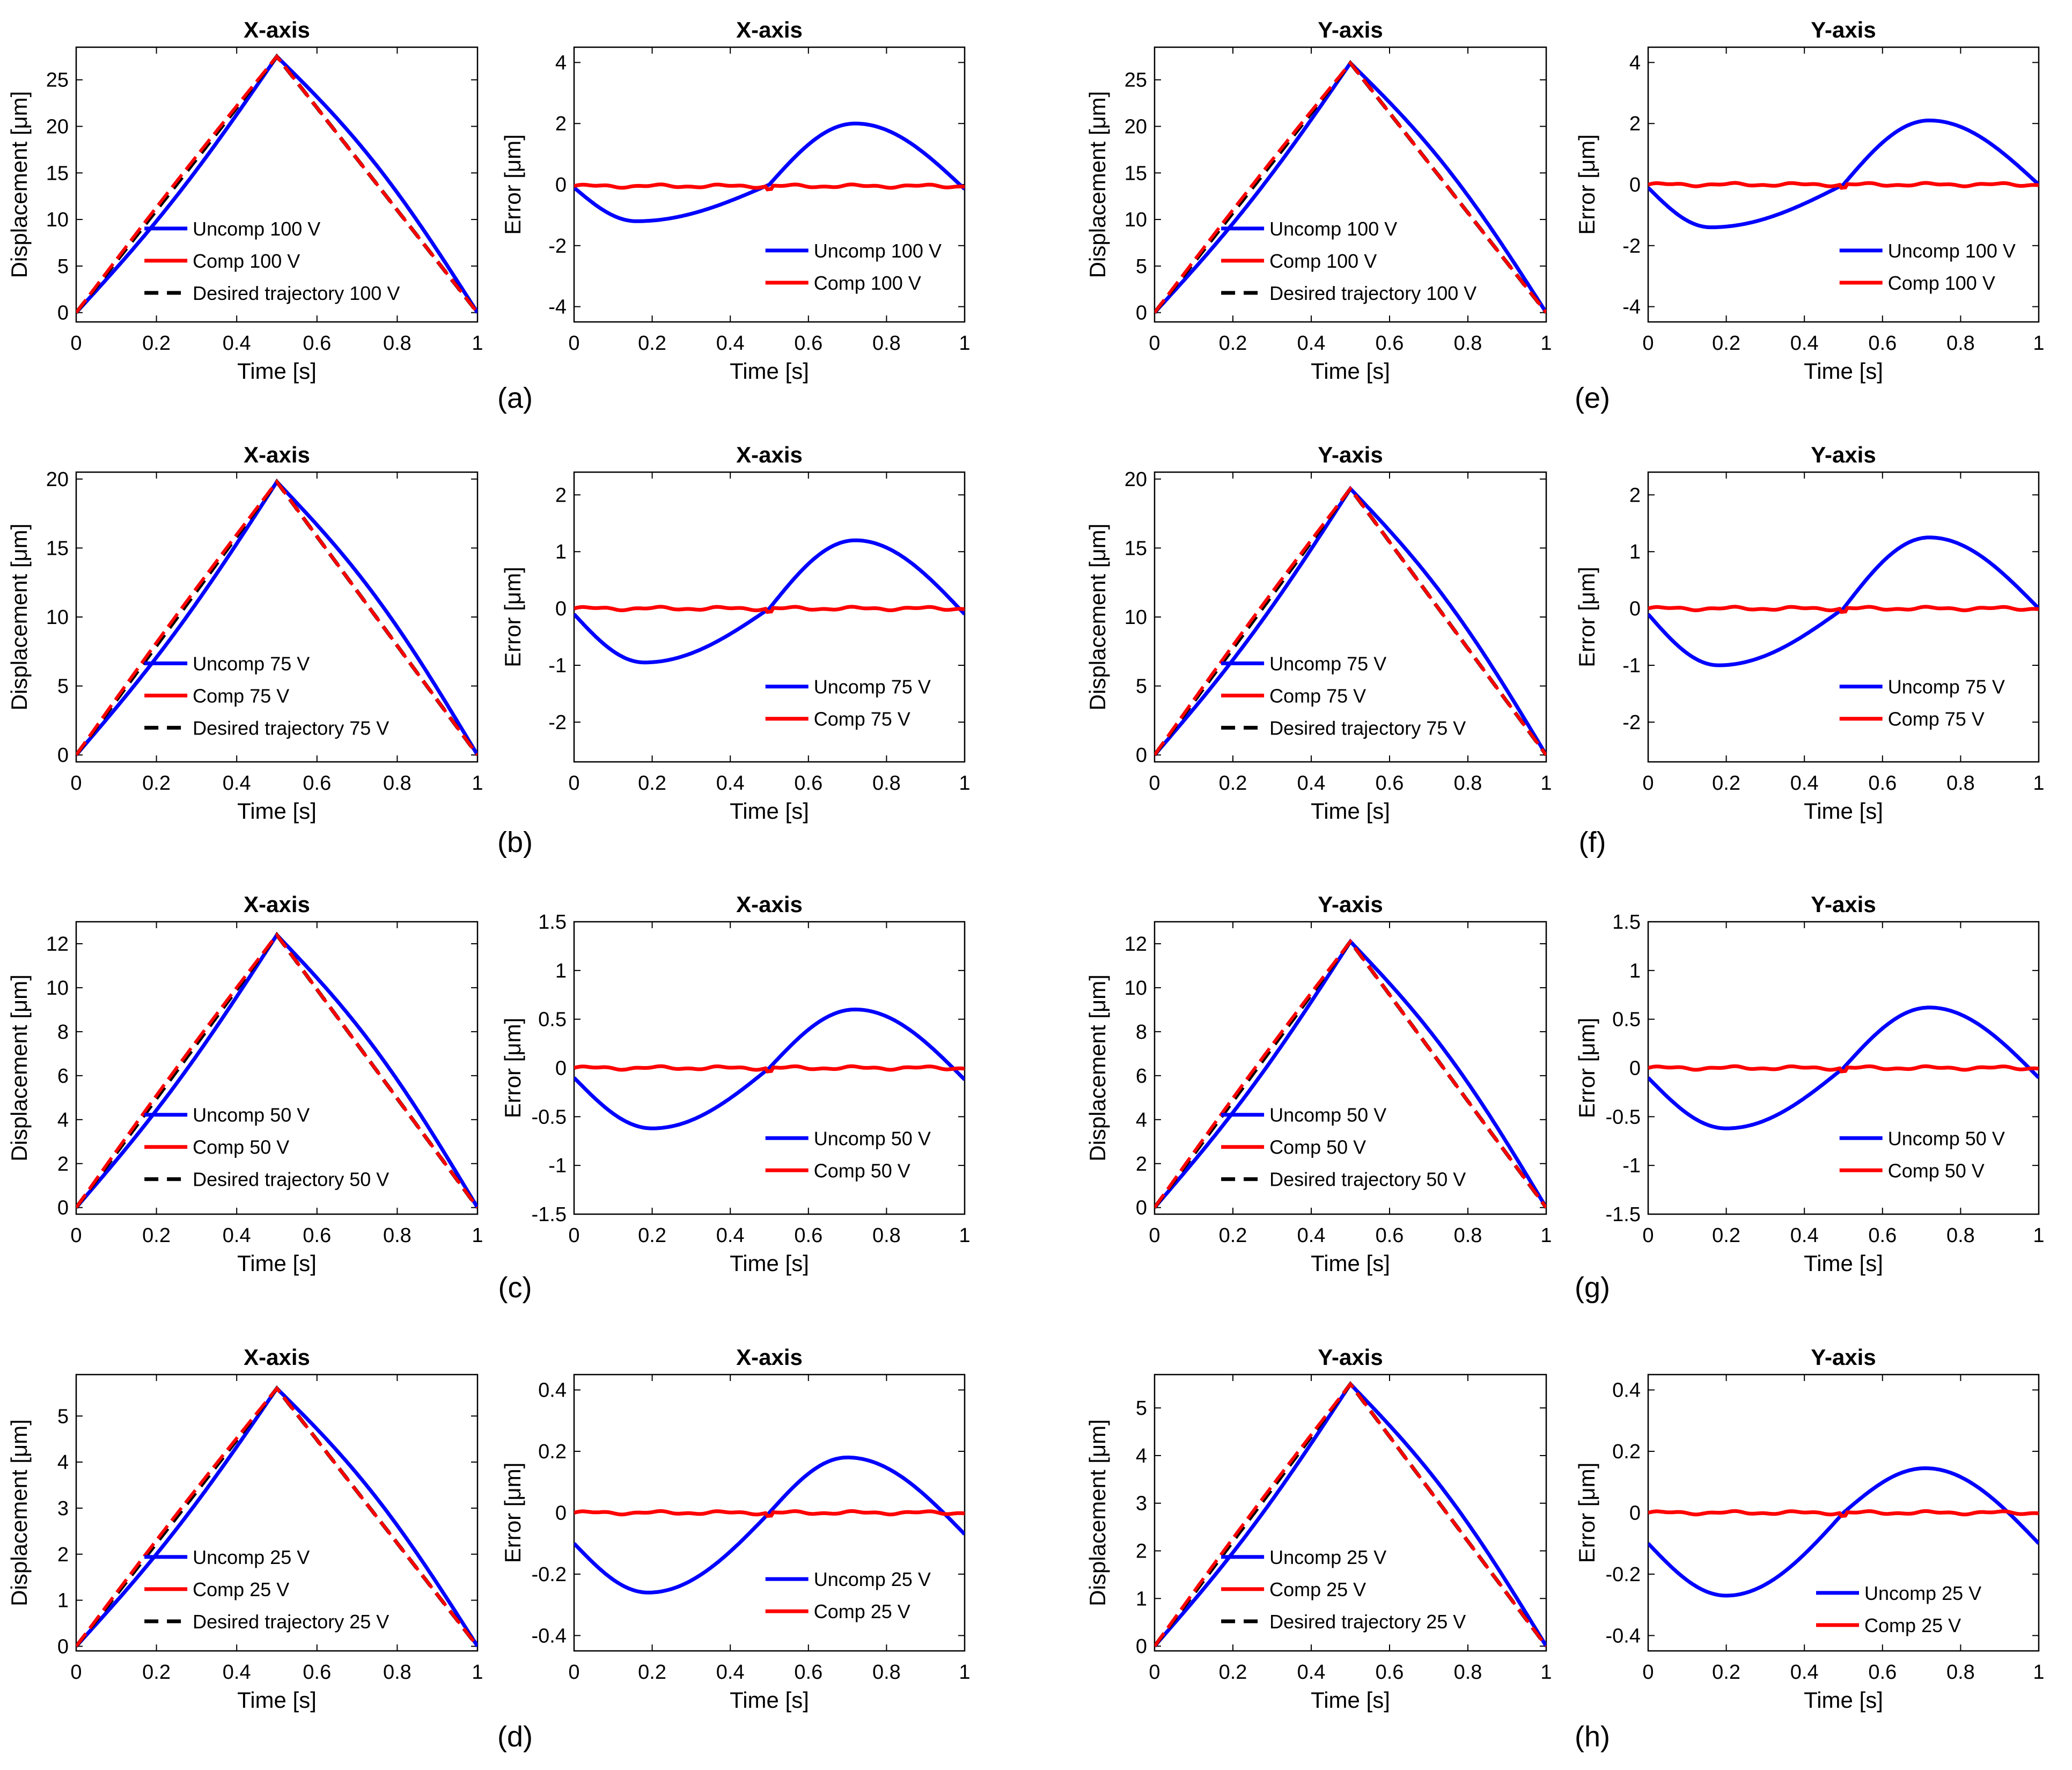 The width and height of the screenshot is (2072, 1770). What do you see at coordinates (1624, 1214) in the screenshot?
I see `y-tick-label: -1.5` at bounding box center [1624, 1214].